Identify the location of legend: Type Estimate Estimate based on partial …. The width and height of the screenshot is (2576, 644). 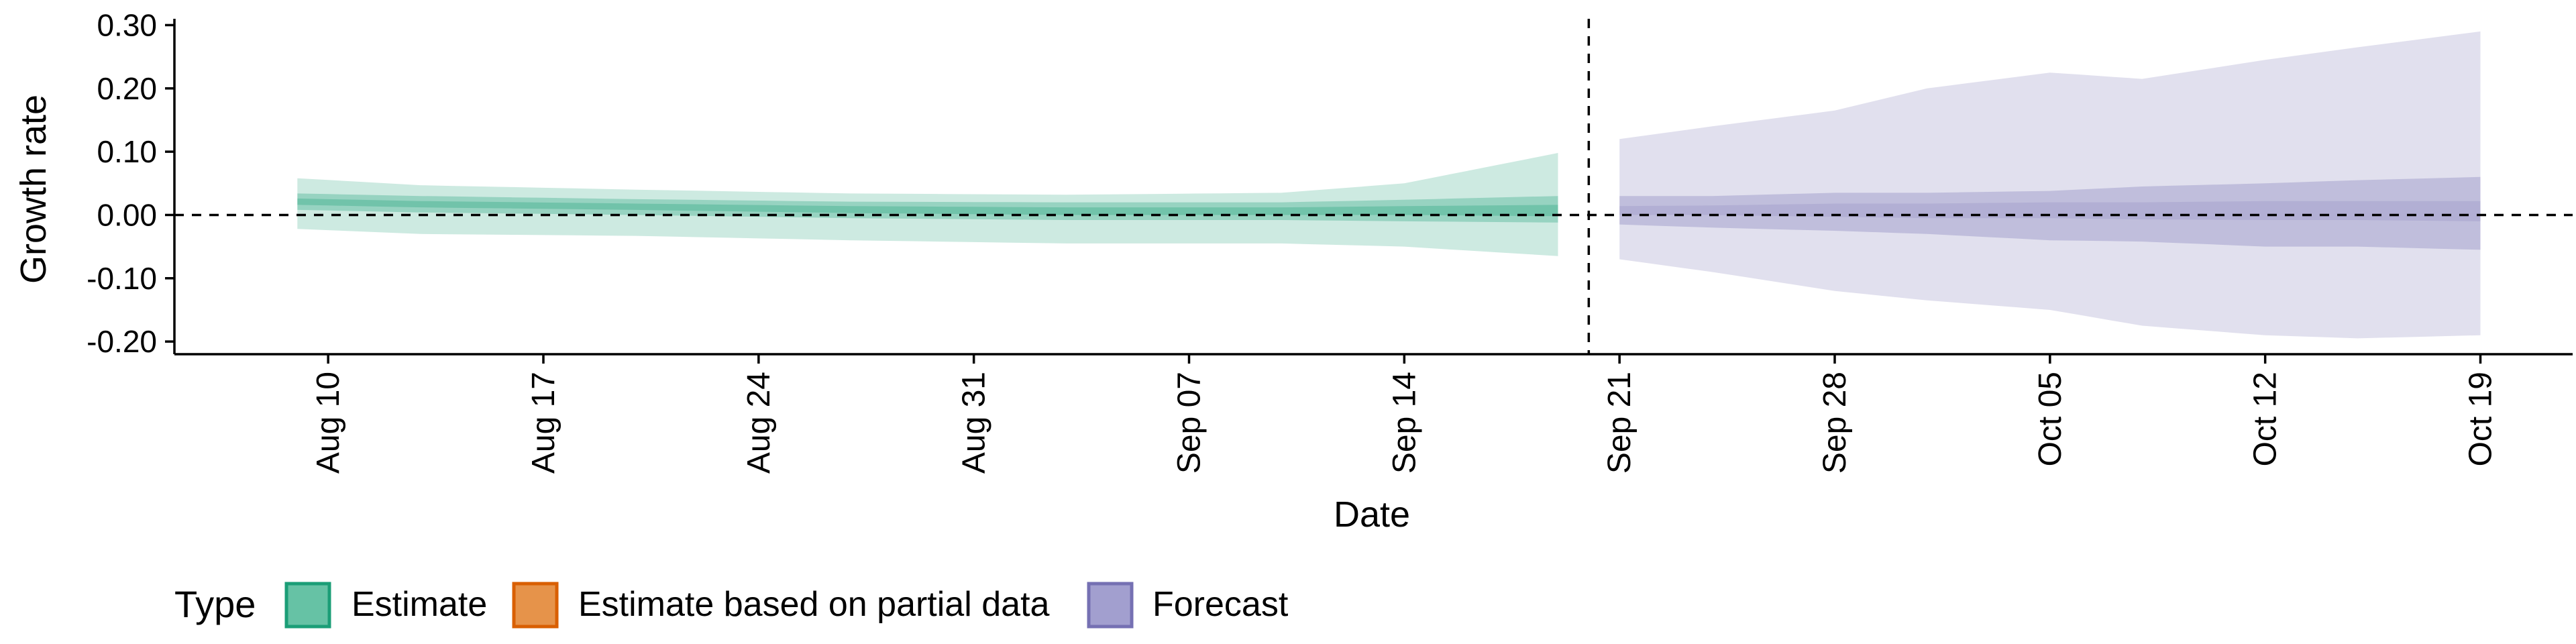
(731, 605).